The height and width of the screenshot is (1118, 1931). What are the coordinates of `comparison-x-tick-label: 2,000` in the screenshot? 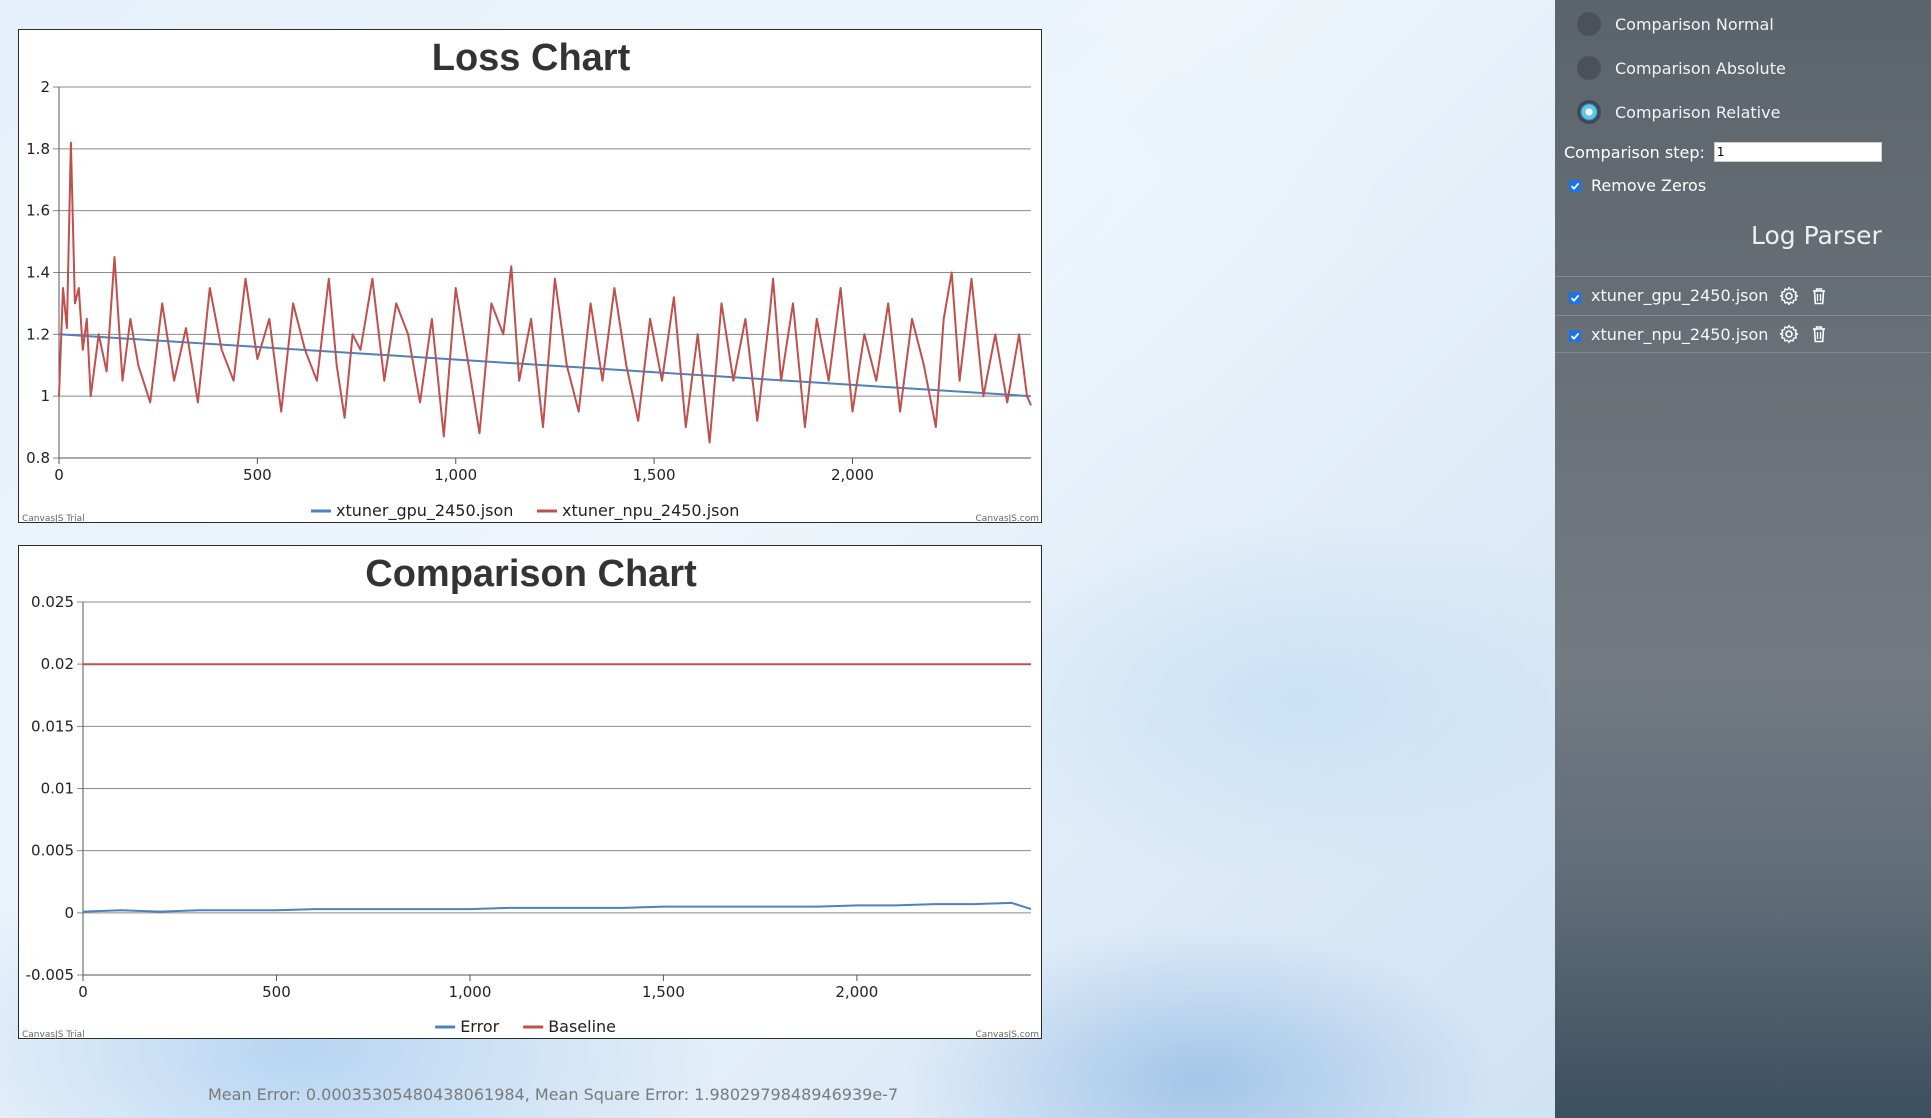 It's located at (856, 992).